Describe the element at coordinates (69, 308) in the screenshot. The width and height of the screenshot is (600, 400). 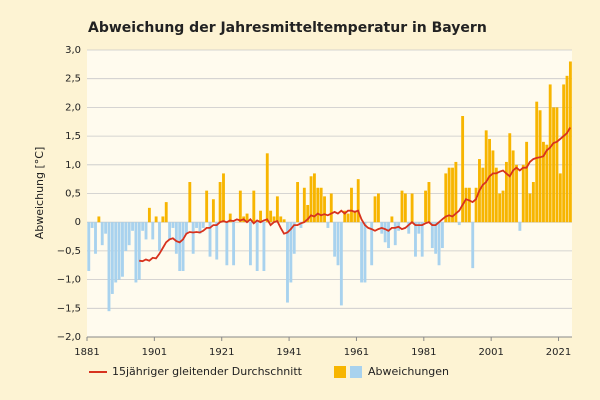
I see `y-tick-label: −1,5` at that location.